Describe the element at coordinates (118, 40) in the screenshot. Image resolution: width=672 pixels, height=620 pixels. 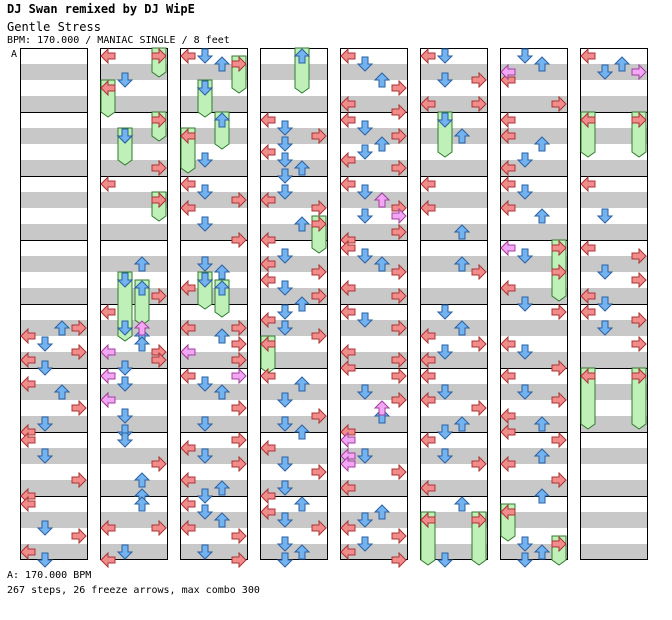
I see `chart-info: BPM: 170.000 / MANIAC SINGLE / 8 feet` at that location.